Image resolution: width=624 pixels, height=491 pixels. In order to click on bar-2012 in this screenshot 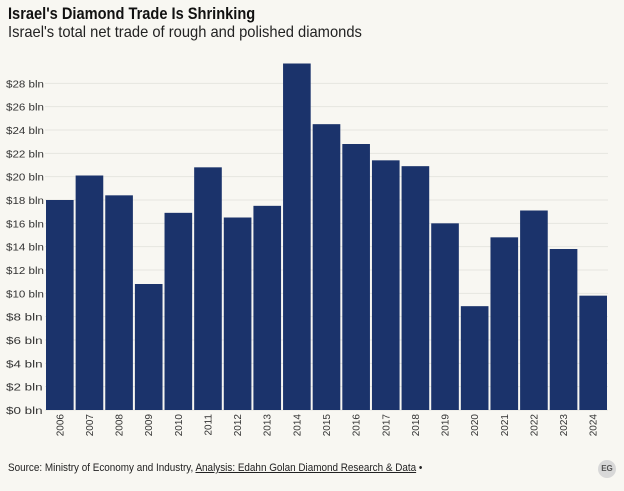, I will do `click(237, 314)`.